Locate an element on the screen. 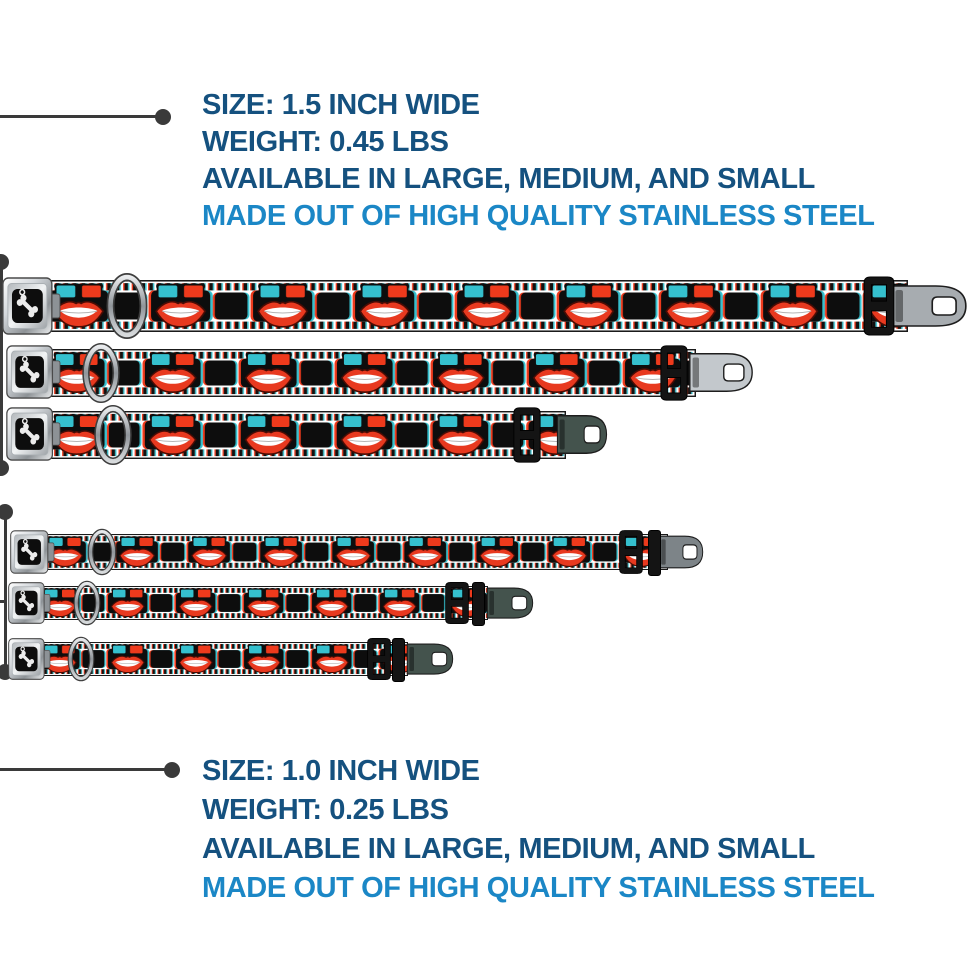 This screenshot has height=971, width=970. collar-10in-large is located at coordinates (360, 552).